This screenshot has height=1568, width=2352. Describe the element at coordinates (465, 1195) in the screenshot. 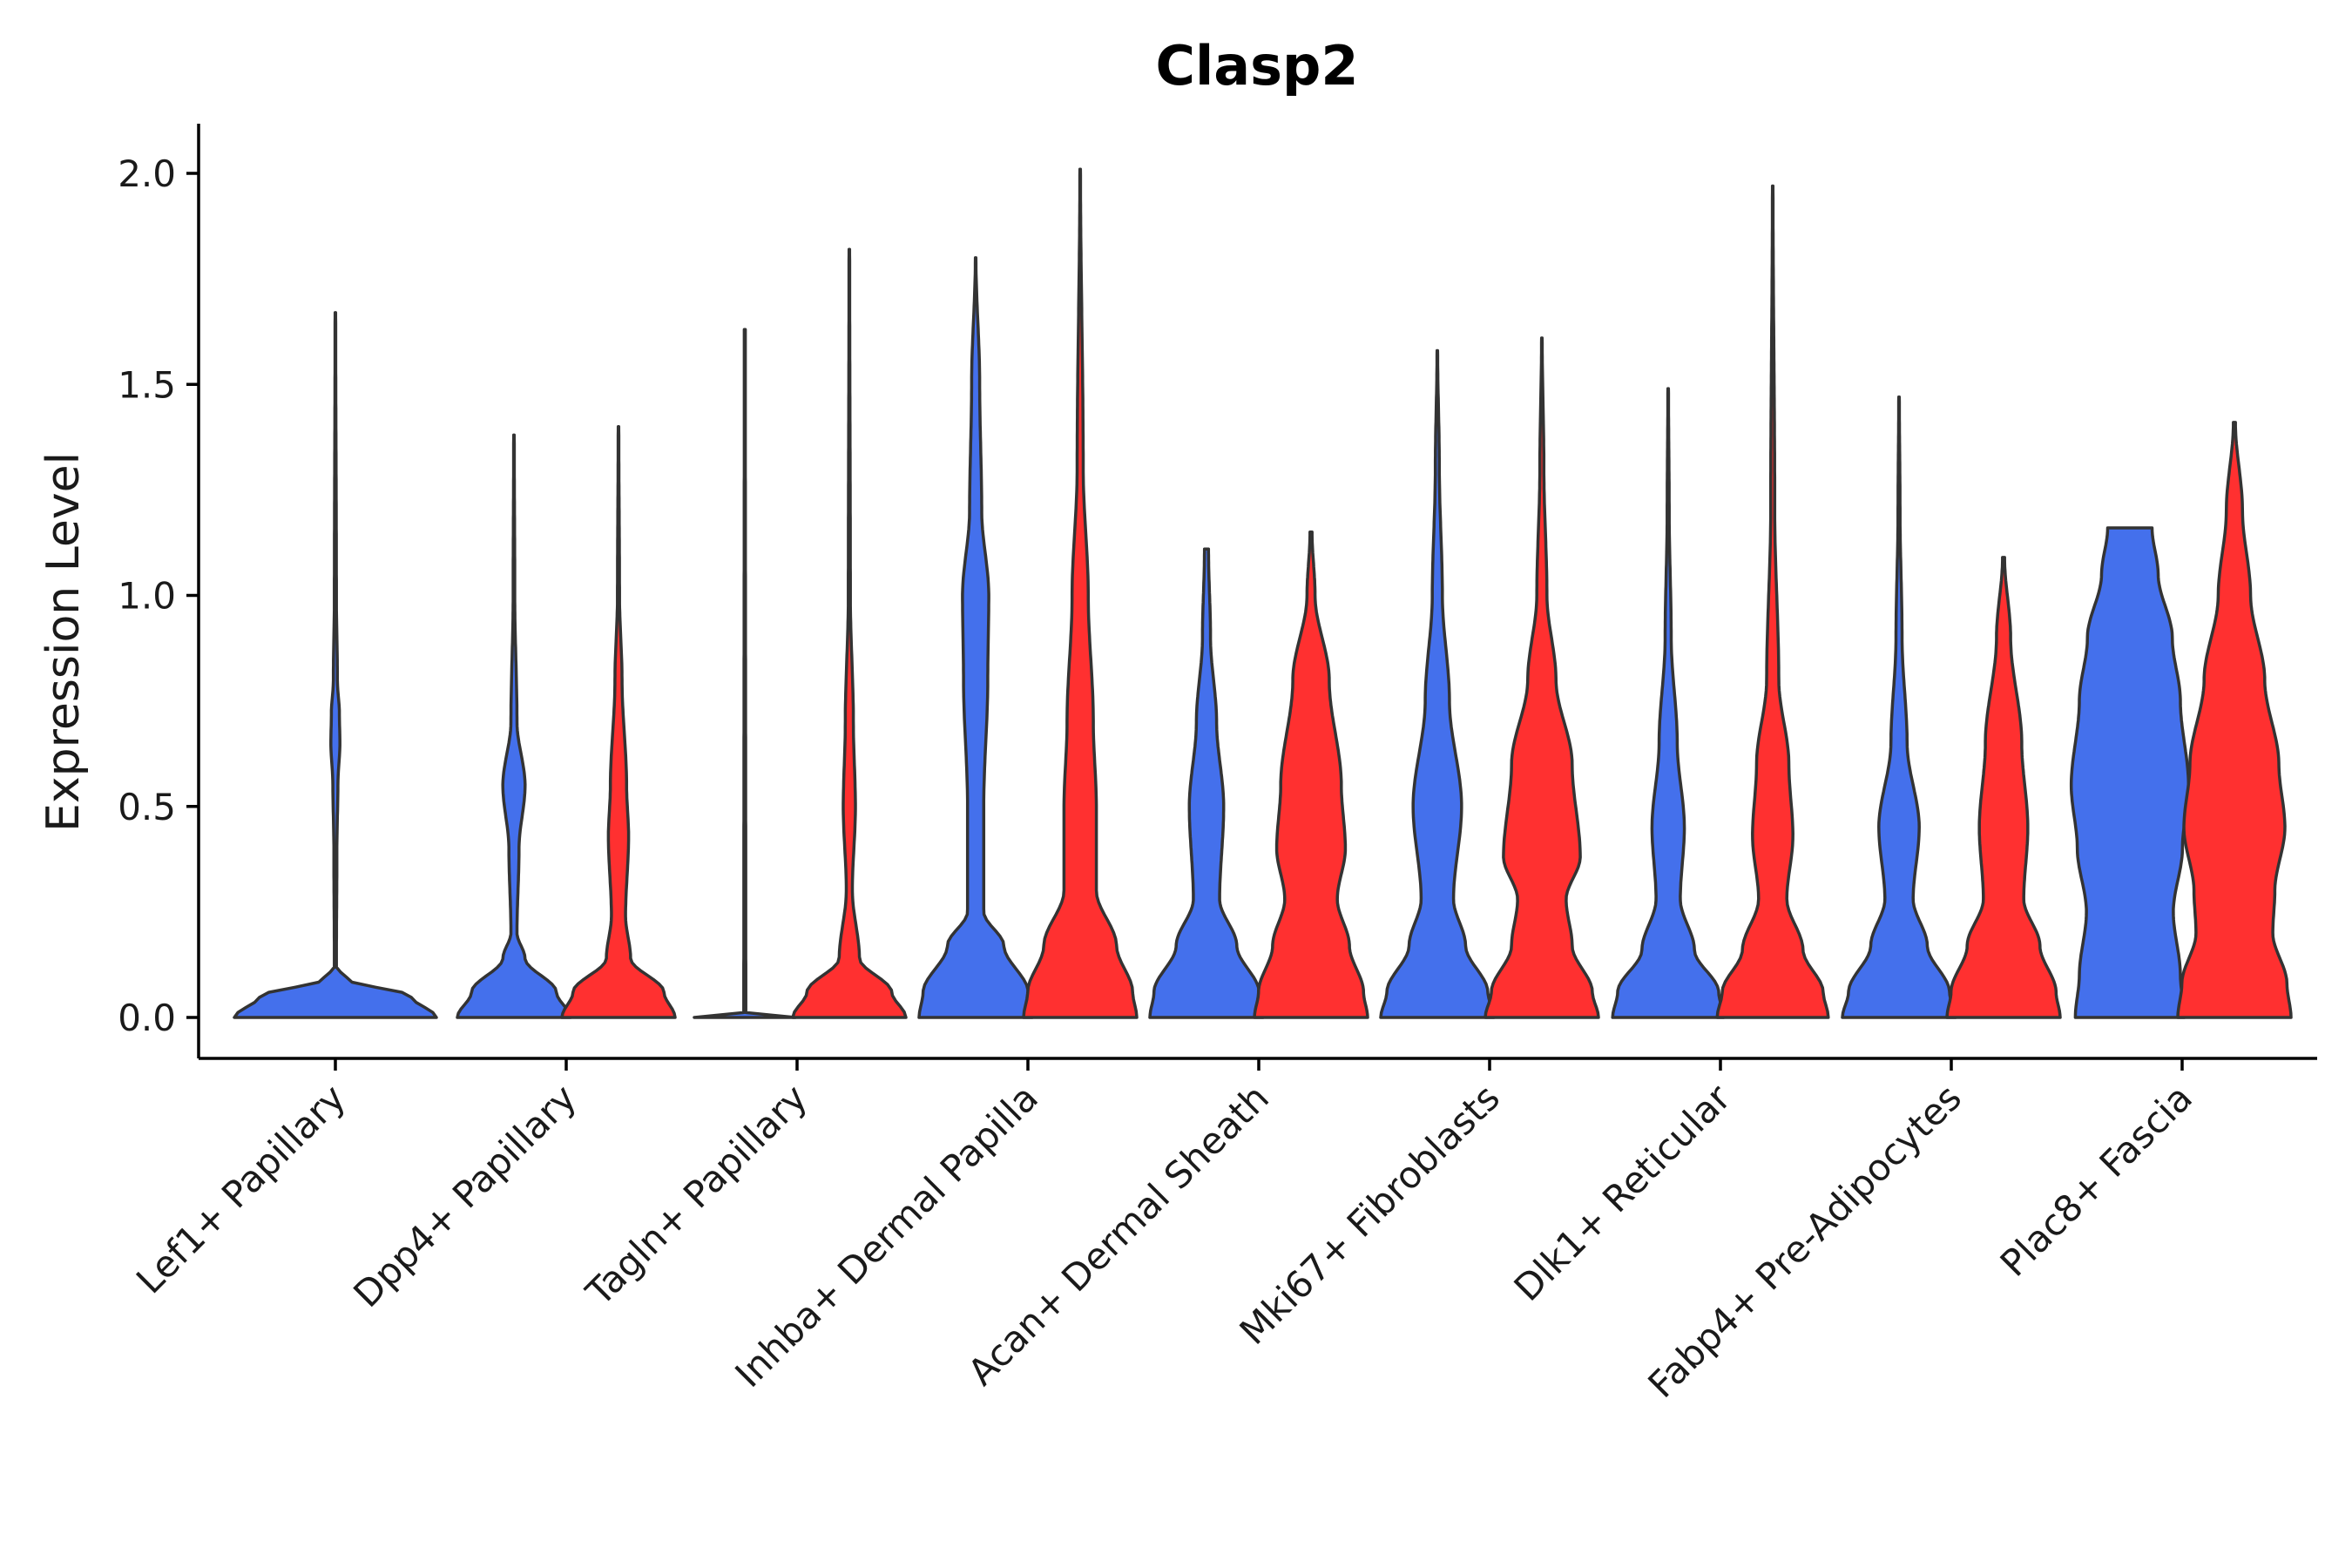

I see `x-tick-label: Dpp4+ Papillary` at that location.